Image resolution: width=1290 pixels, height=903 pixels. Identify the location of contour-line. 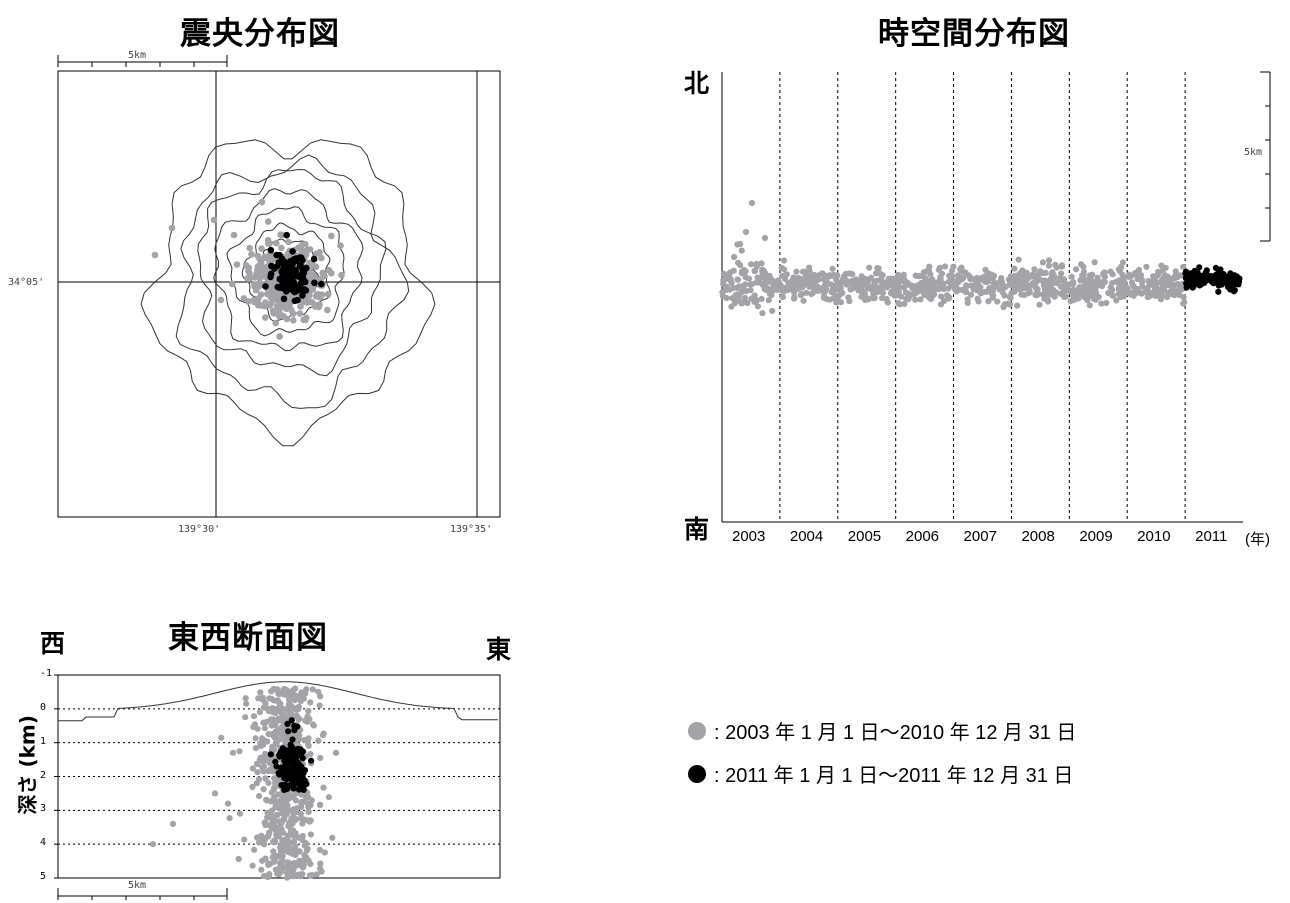
(286, 272).